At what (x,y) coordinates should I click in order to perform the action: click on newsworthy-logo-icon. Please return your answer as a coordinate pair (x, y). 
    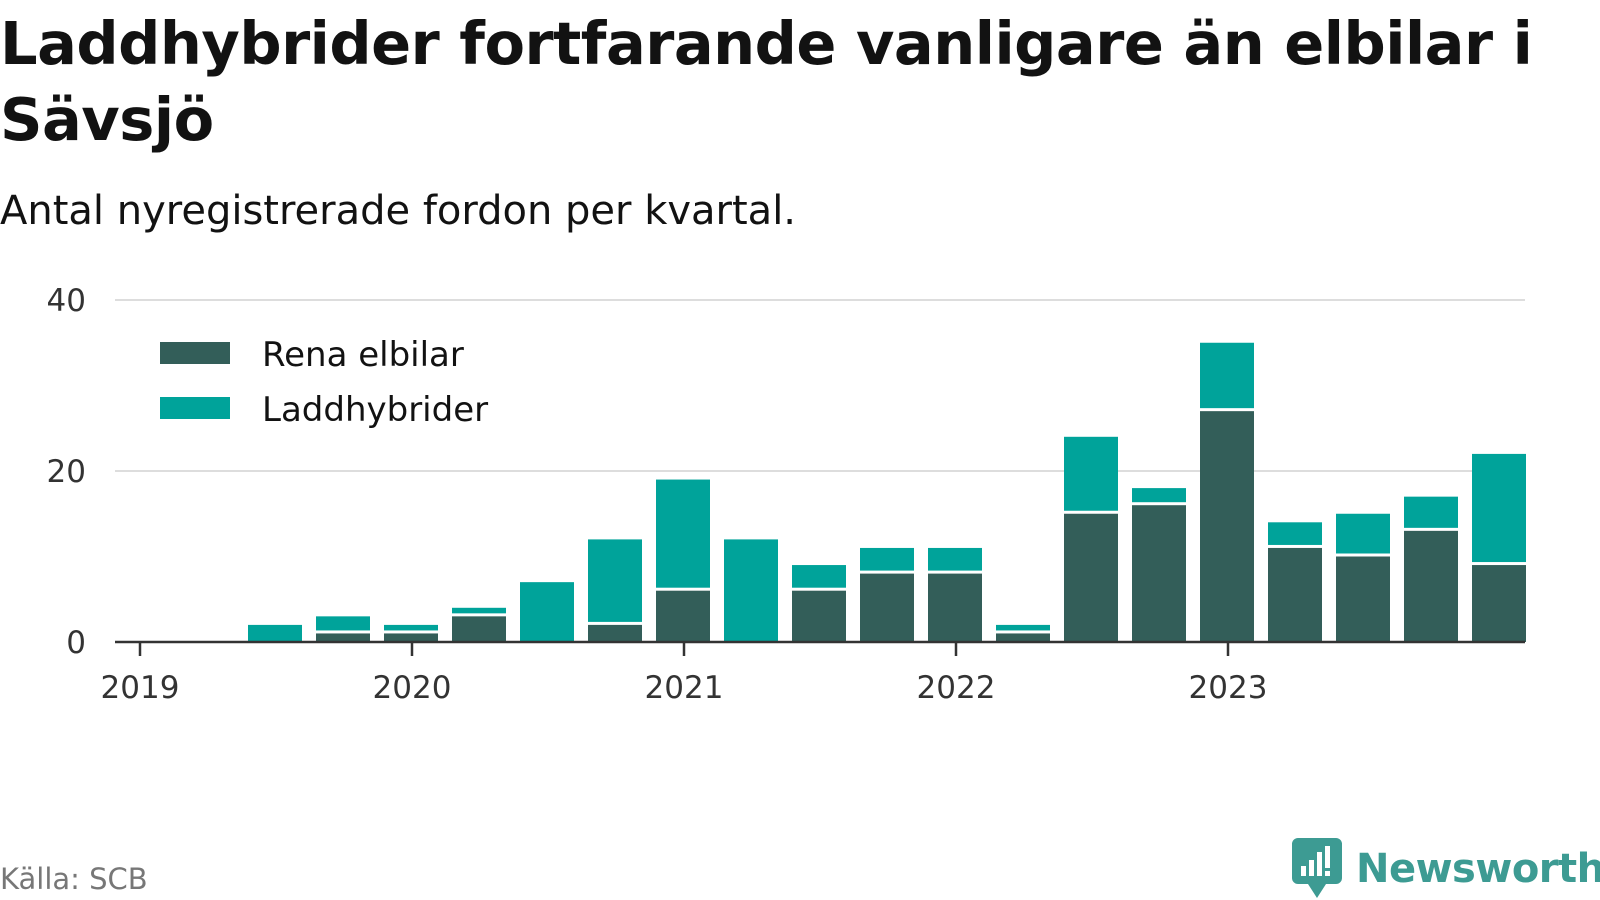
    Looking at the image, I should click on (1317, 868).